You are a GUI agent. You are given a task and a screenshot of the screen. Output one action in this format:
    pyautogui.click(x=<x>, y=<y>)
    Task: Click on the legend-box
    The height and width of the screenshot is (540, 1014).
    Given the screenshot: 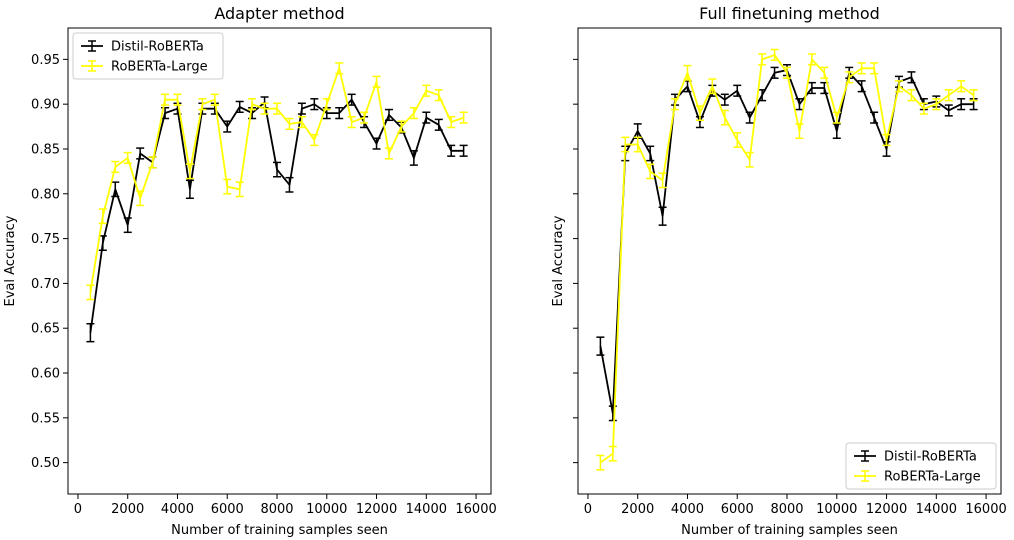 What is the action you would take?
    pyautogui.click(x=921, y=466)
    